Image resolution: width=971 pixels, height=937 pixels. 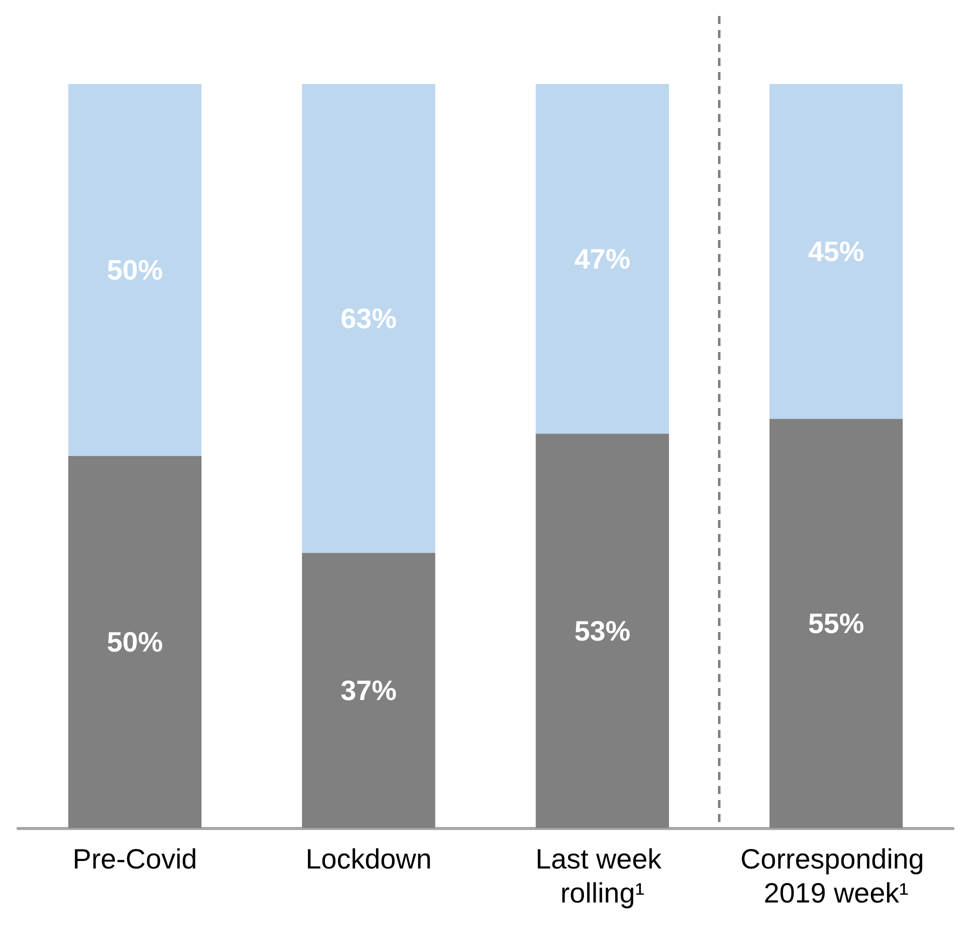 I want to click on data-label: 63%, so click(x=368, y=318).